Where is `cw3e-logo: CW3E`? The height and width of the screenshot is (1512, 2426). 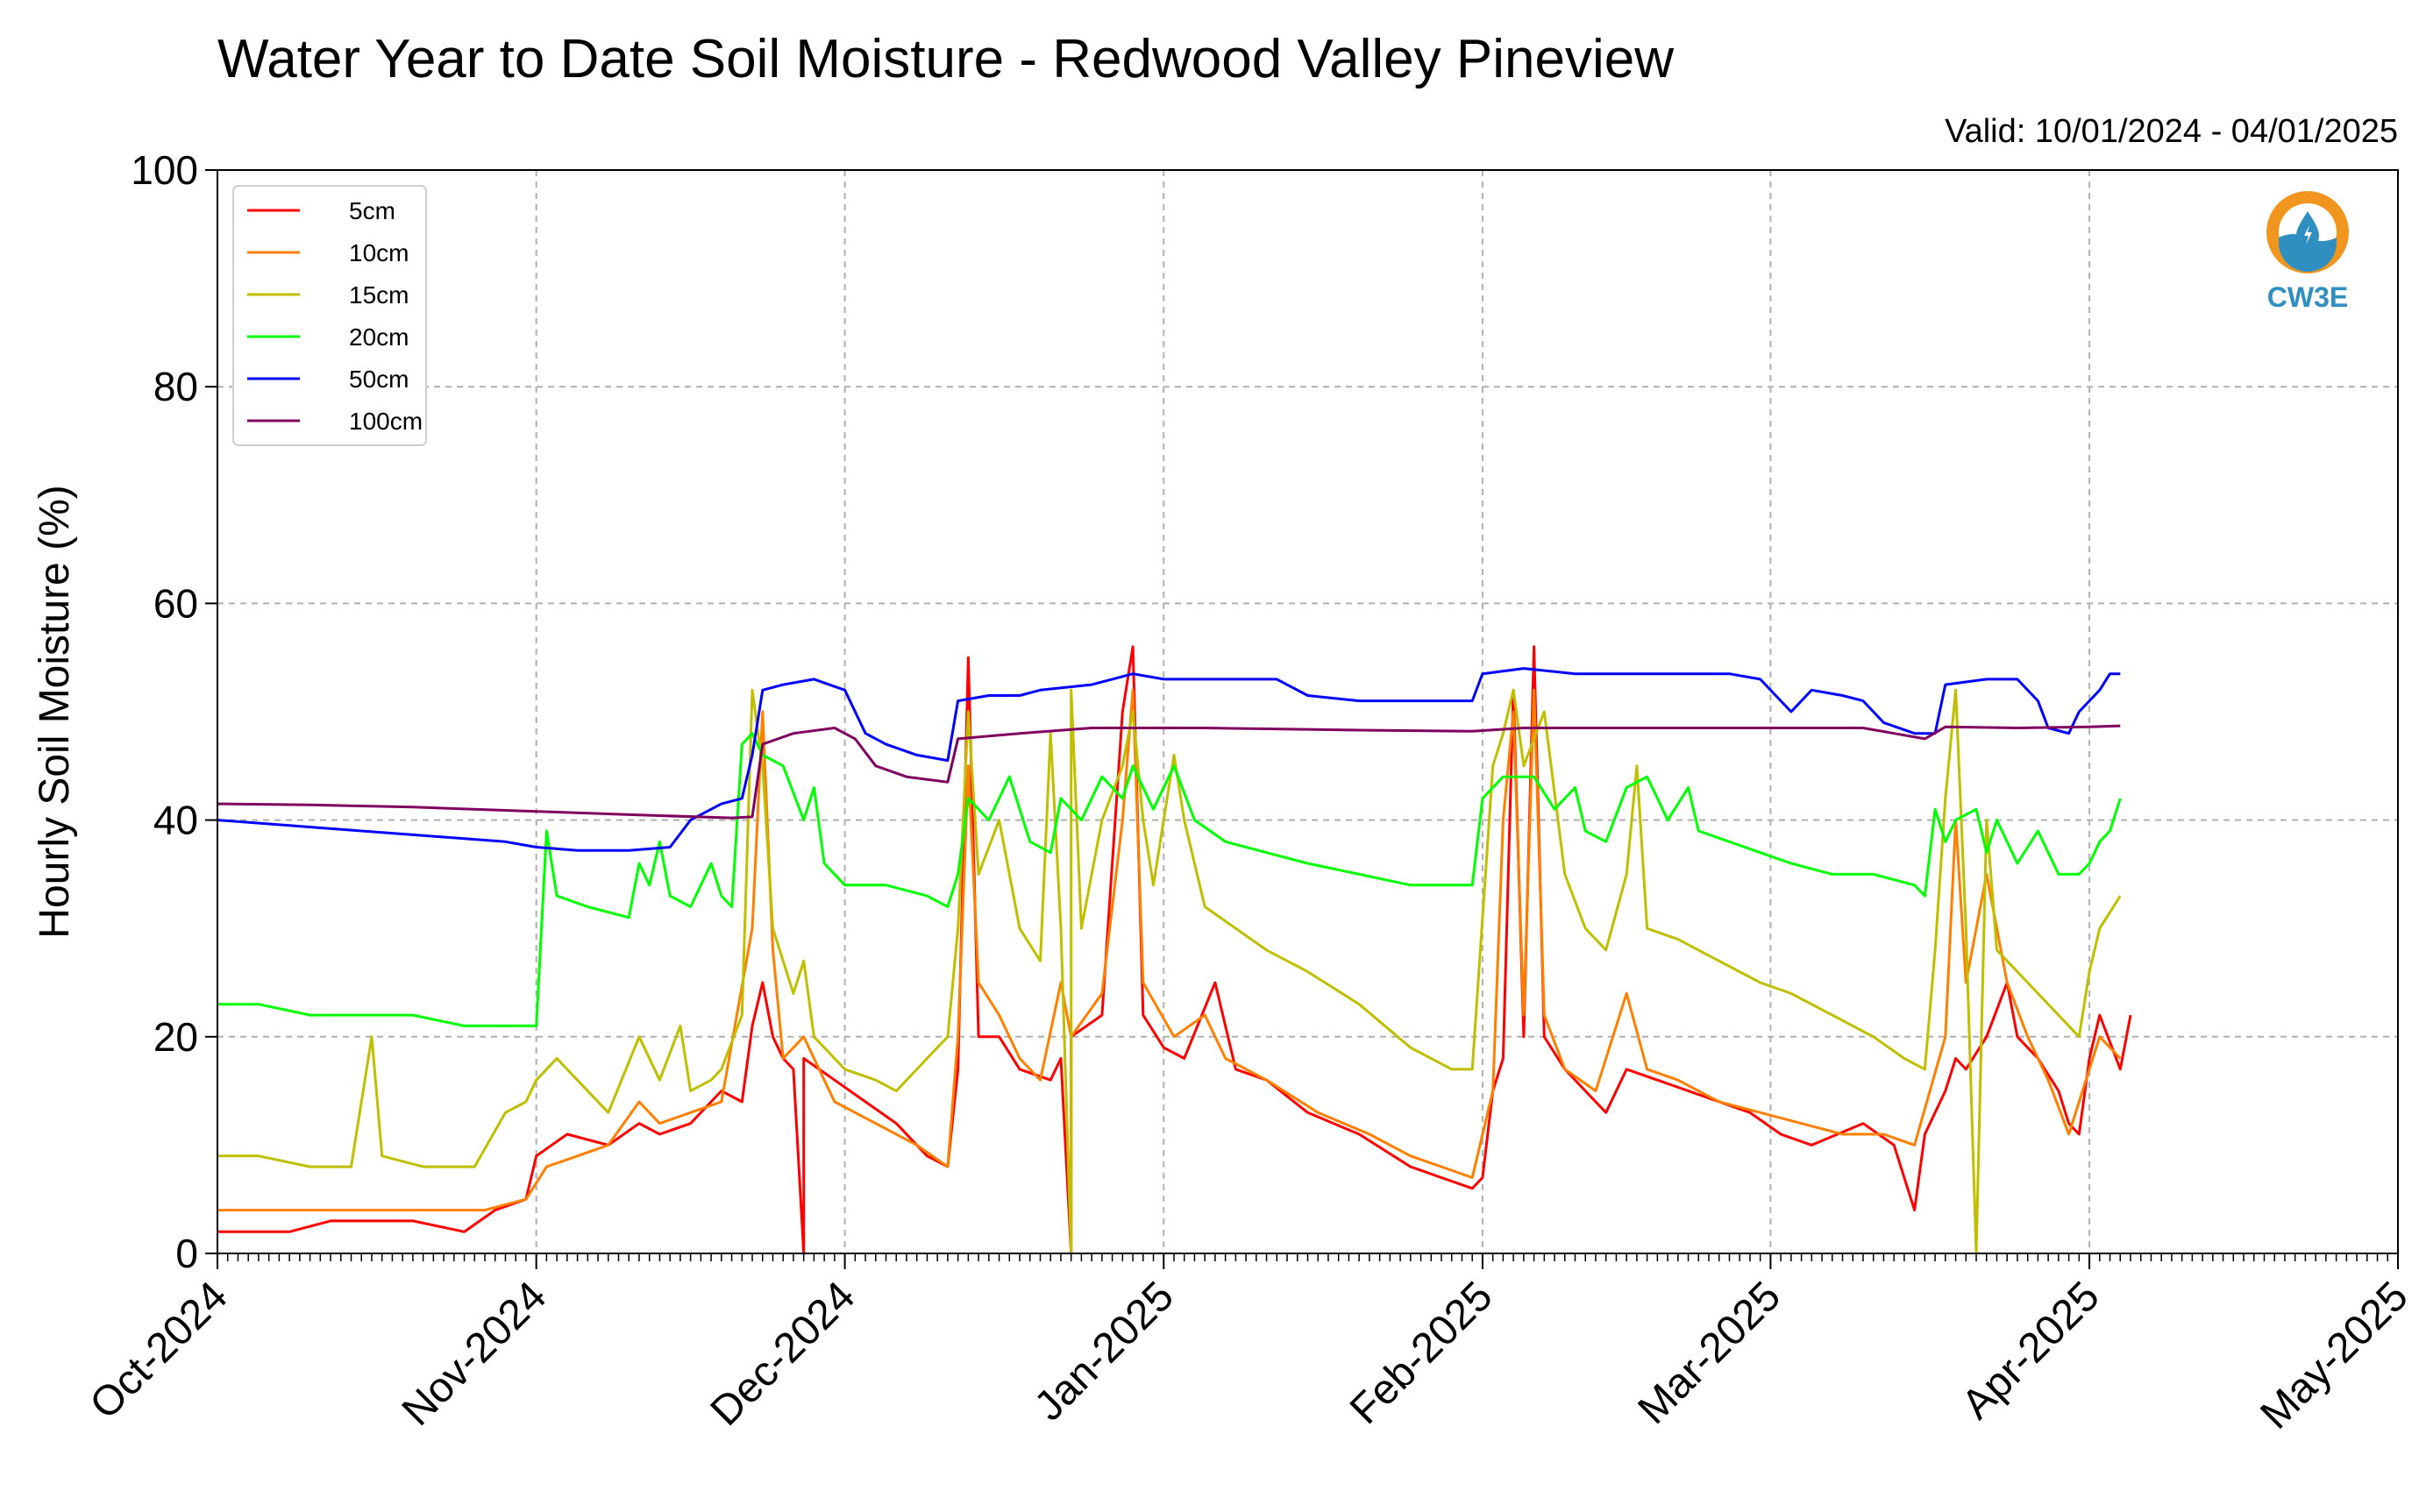 cw3e-logo: CW3E is located at coordinates (2307, 252).